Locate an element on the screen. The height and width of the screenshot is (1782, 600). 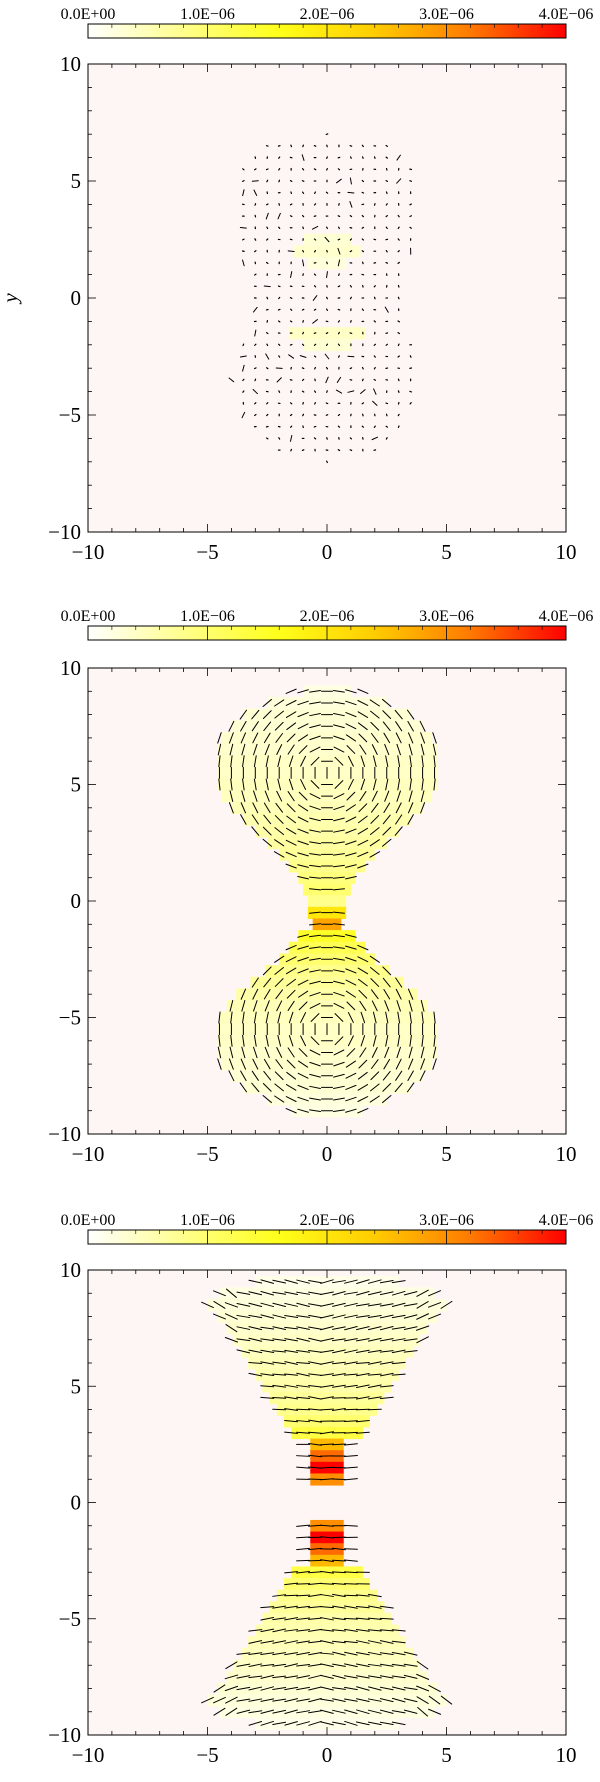
colorbar: 0.0E+00 1.0E−06 2.0E−06 3.0E−06 4.0E−06 is located at coordinates (327, 22).